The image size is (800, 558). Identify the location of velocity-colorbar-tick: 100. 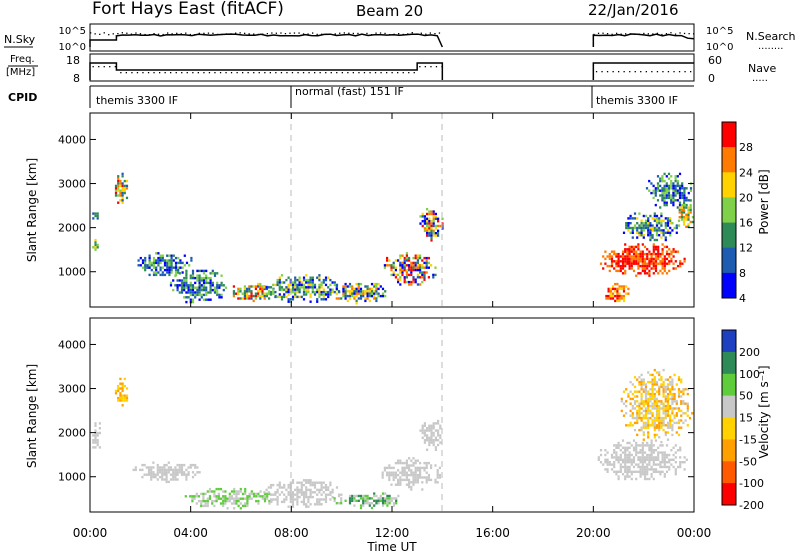
(749, 374).